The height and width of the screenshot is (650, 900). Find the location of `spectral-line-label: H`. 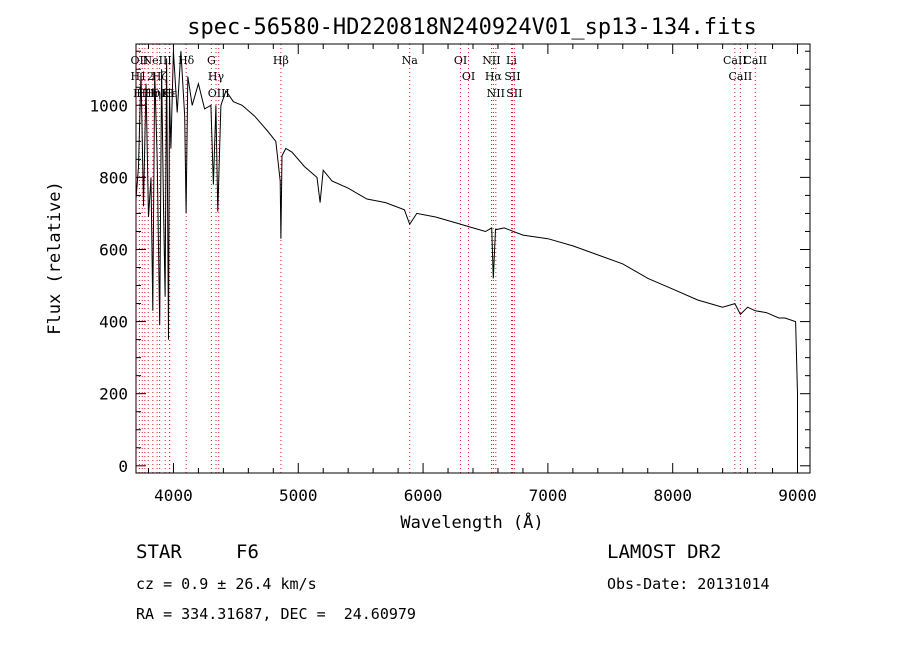

spectral-line-label: H is located at coordinates (170, 93).